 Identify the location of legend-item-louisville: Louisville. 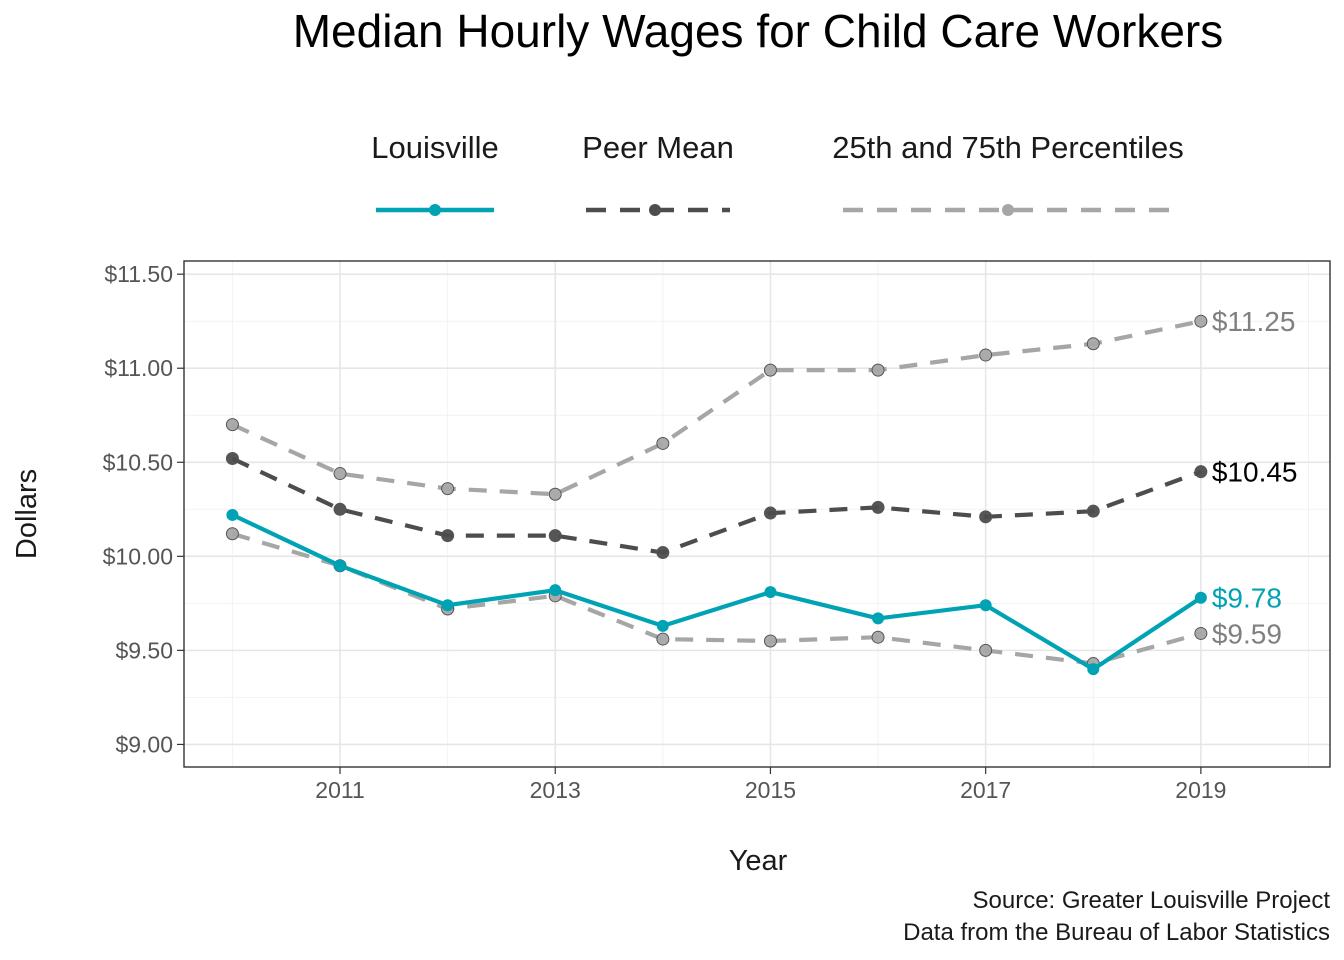
(435, 173).